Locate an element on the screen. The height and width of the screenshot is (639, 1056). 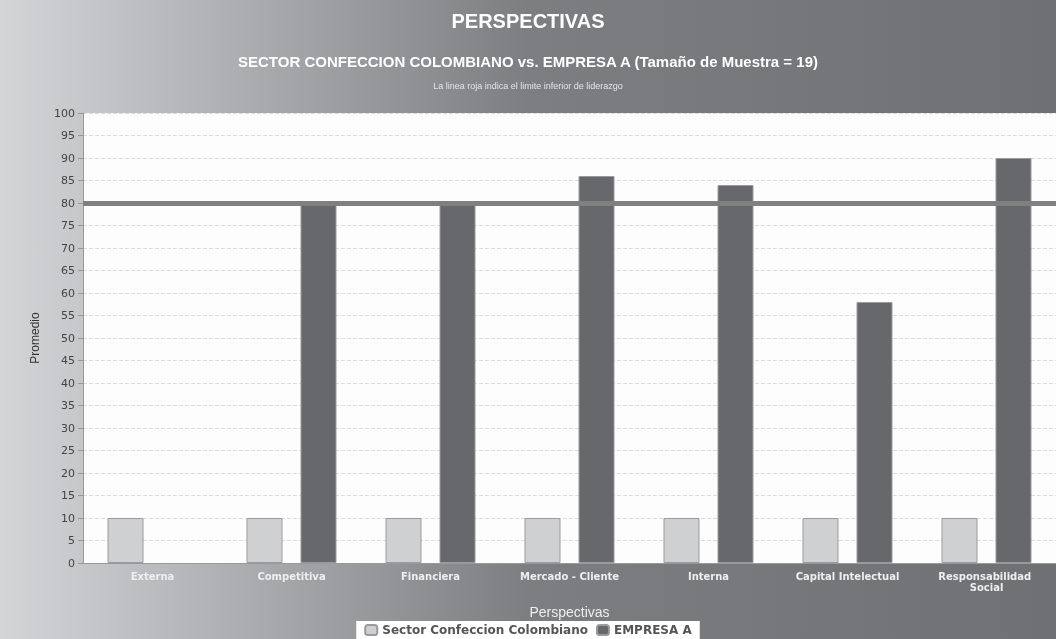
x-tick-label: Mercado - Cliente is located at coordinates (569, 576).